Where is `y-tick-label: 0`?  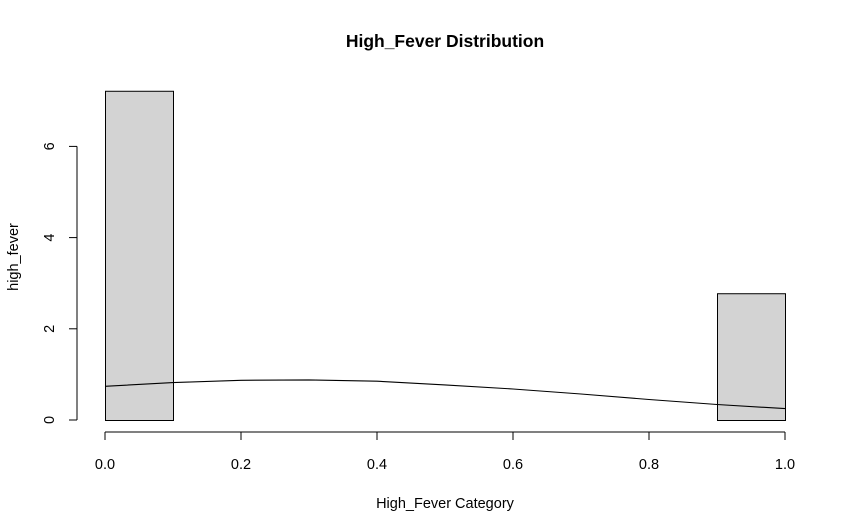
y-tick-label: 0 is located at coordinates (50, 420).